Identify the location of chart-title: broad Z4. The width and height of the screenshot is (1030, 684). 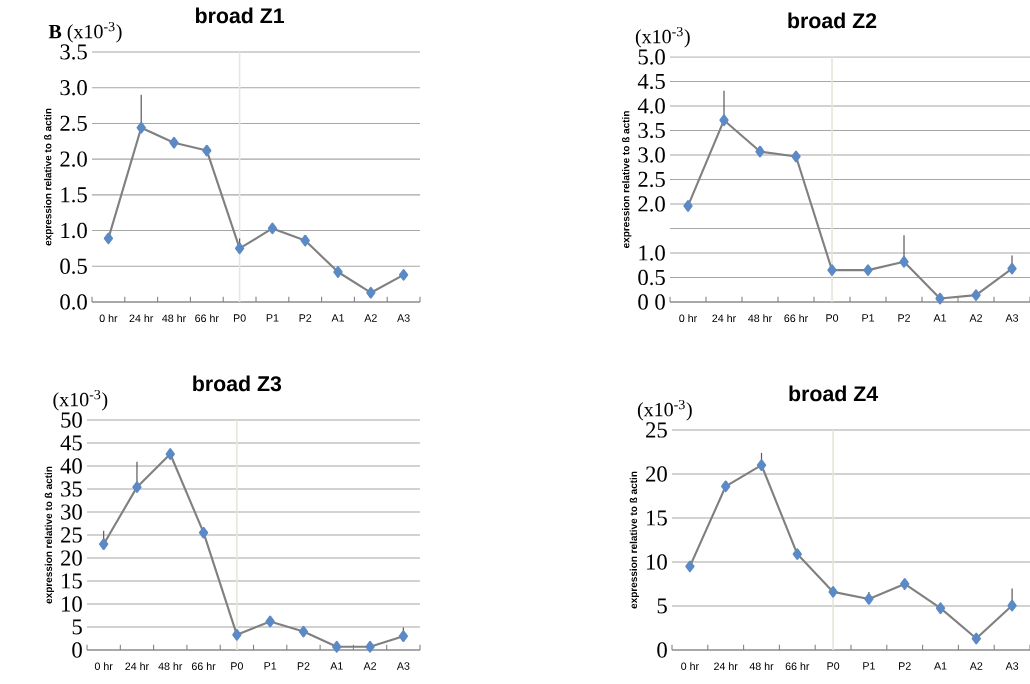
(834, 393).